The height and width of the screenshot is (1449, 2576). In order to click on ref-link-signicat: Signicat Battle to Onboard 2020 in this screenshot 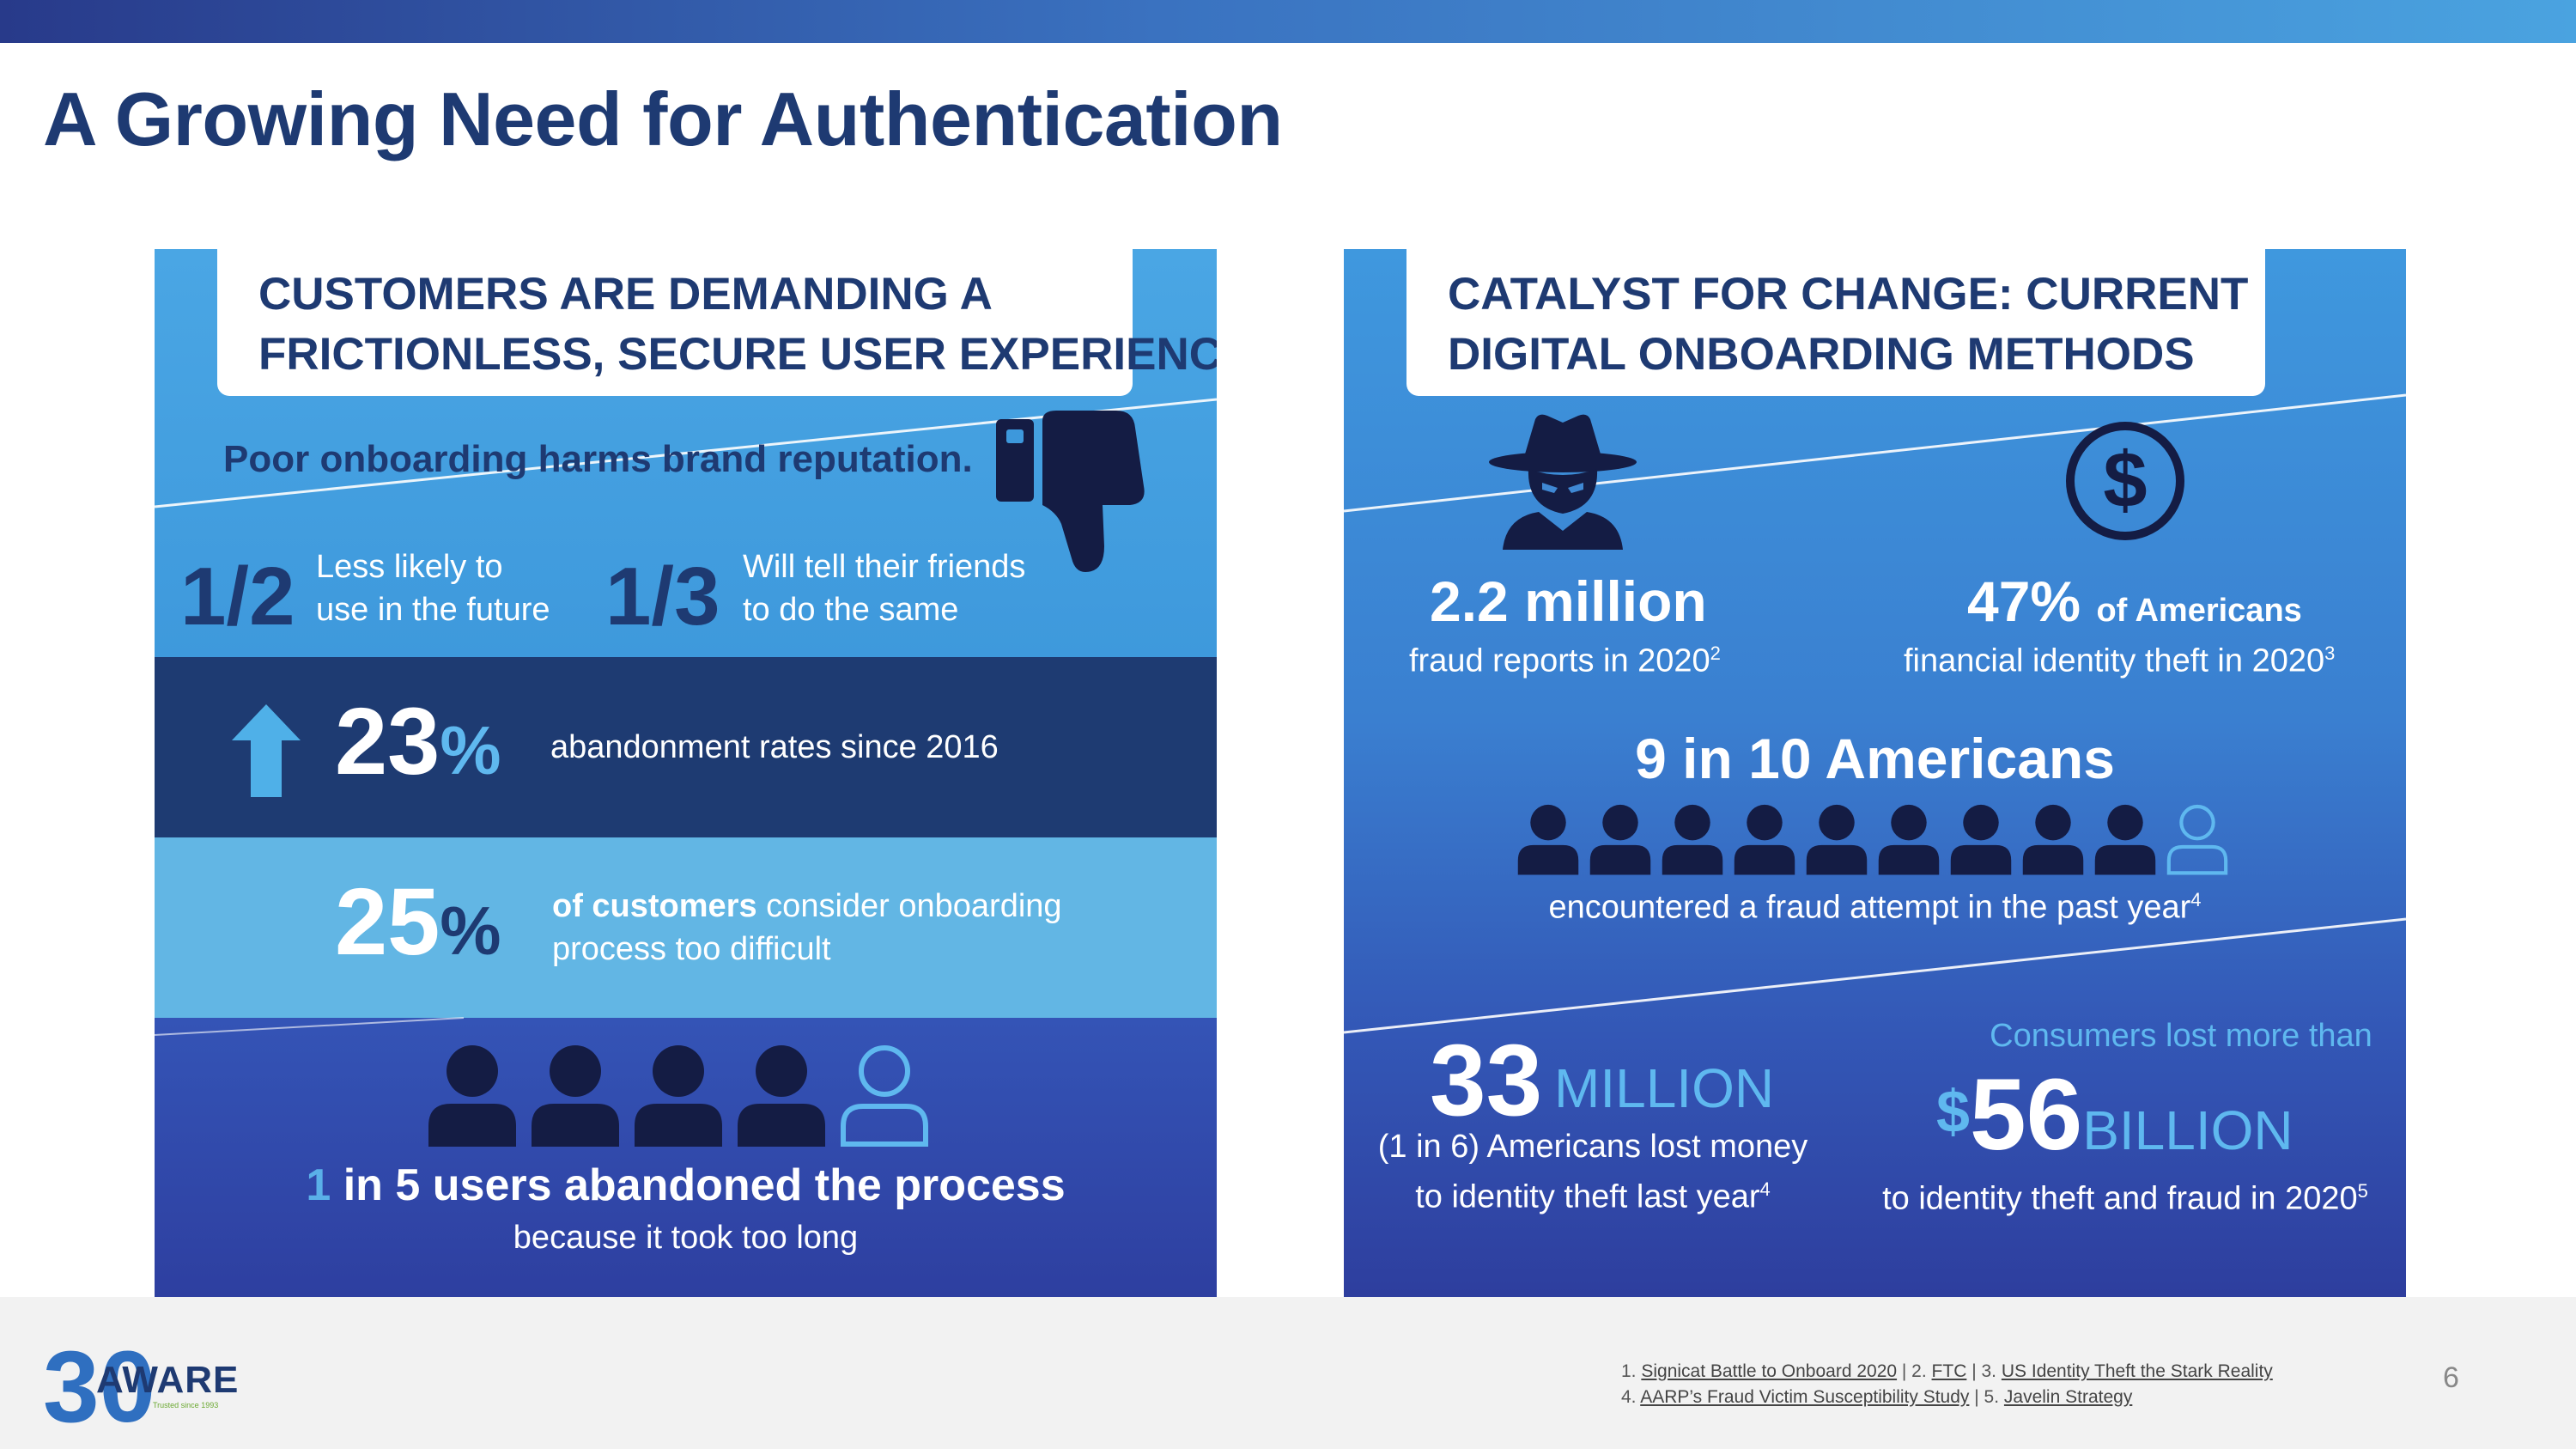, I will do `click(1770, 1371)`.